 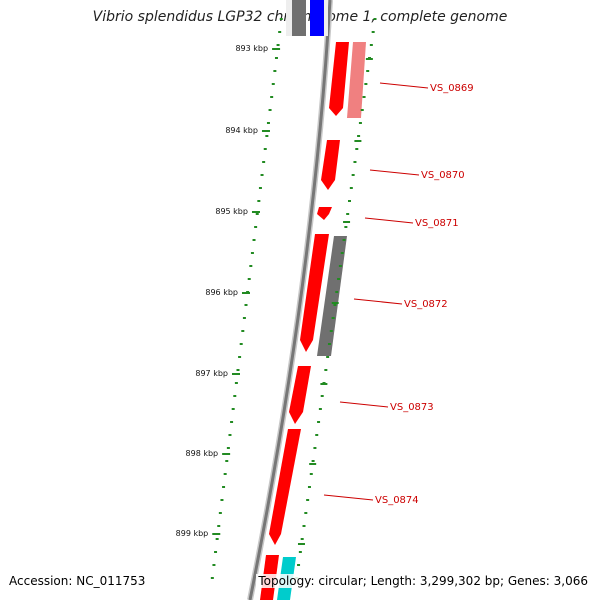 What do you see at coordinates (289, 18) in the screenshot?
I see `feature-top-white-a` at bounding box center [289, 18].